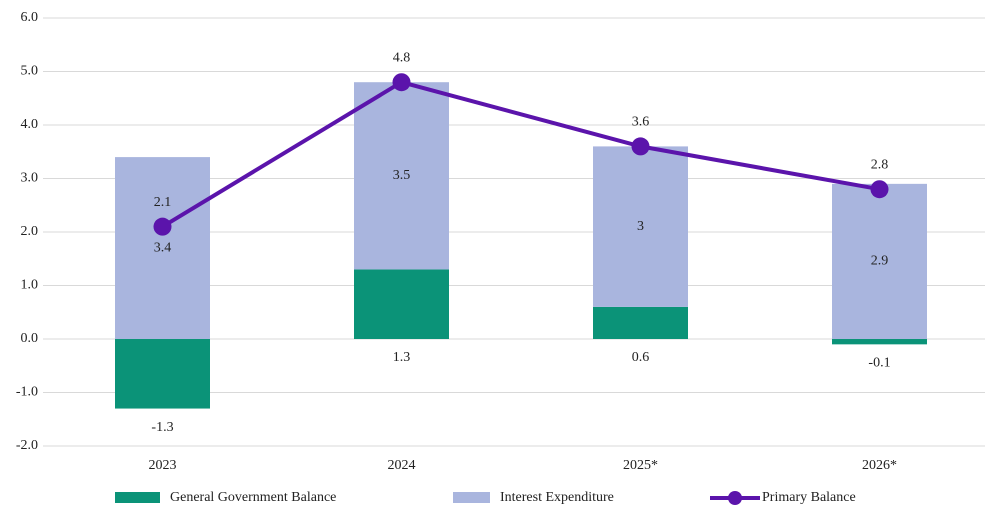  Describe the element at coordinates (27, 392) in the screenshot. I see `y-tick-label: -1.0` at that location.